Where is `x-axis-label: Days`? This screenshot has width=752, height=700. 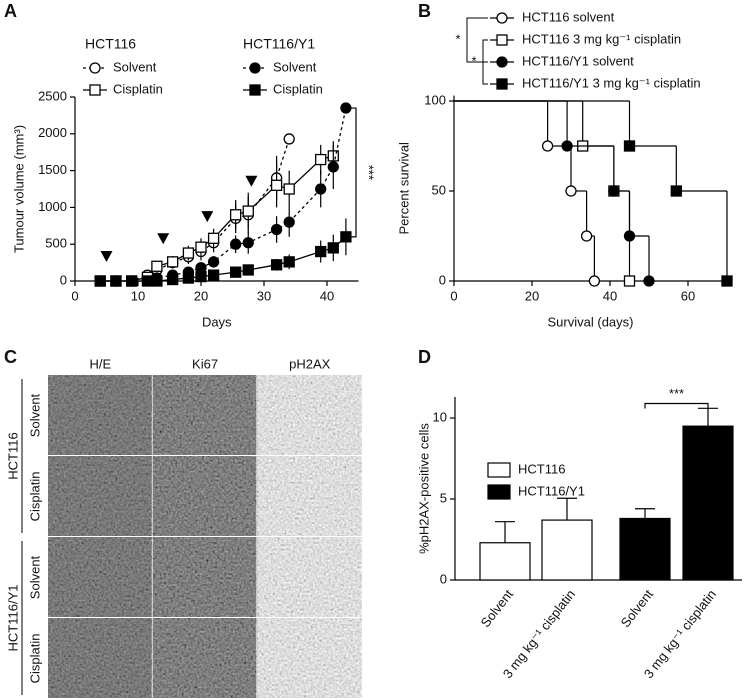 x-axis-label: Days is located at coordinates (217, 321).